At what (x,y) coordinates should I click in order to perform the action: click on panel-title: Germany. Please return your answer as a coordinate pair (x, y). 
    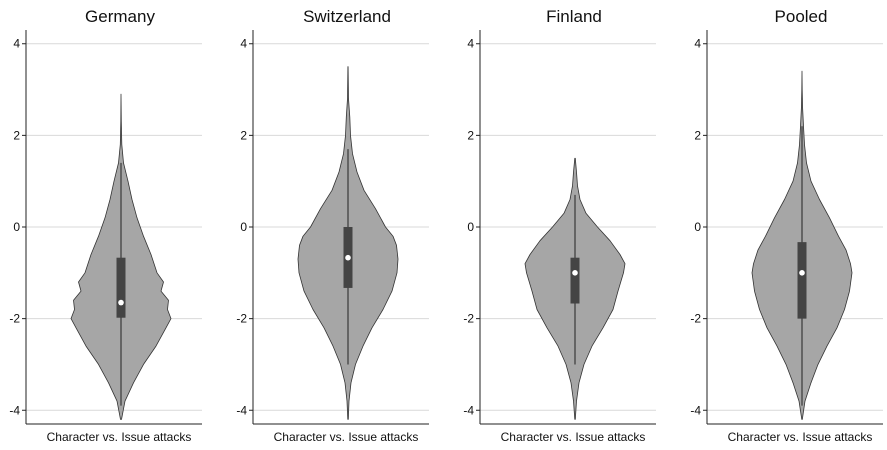
    Looking at the image, I should click on (120, 16).